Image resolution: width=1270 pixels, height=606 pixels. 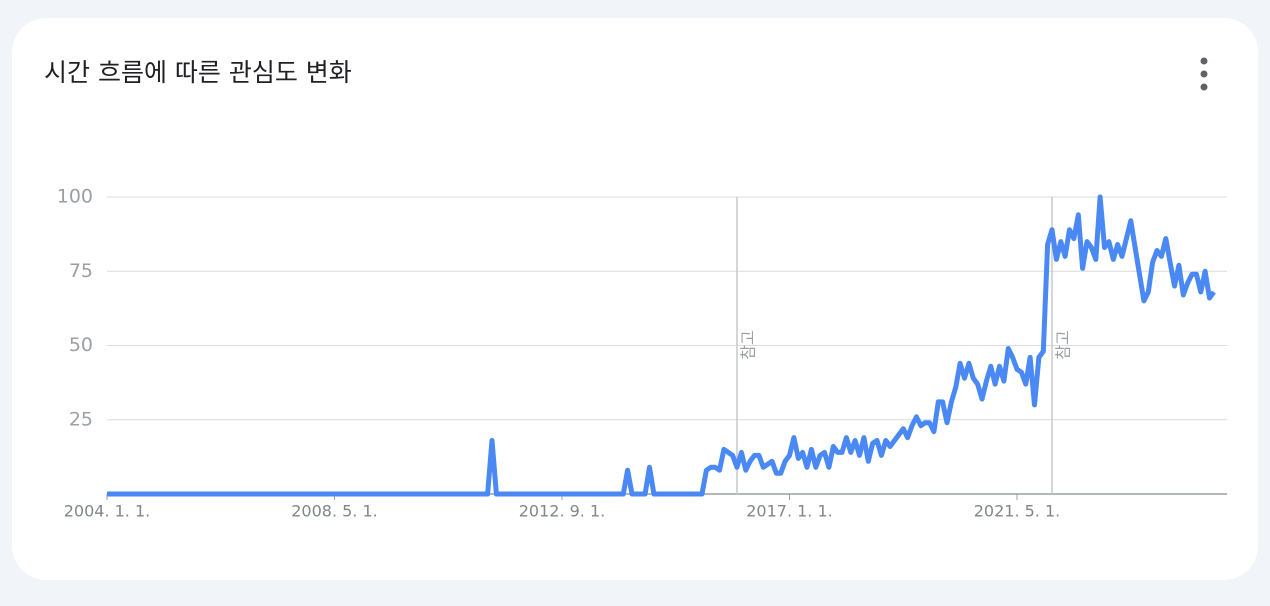 What do you see at coordinates (198, 72) in the screenshot?
I see `chart-title: 시간 흐름에 따른 관심도 변화` at bounding box center [198, 72].